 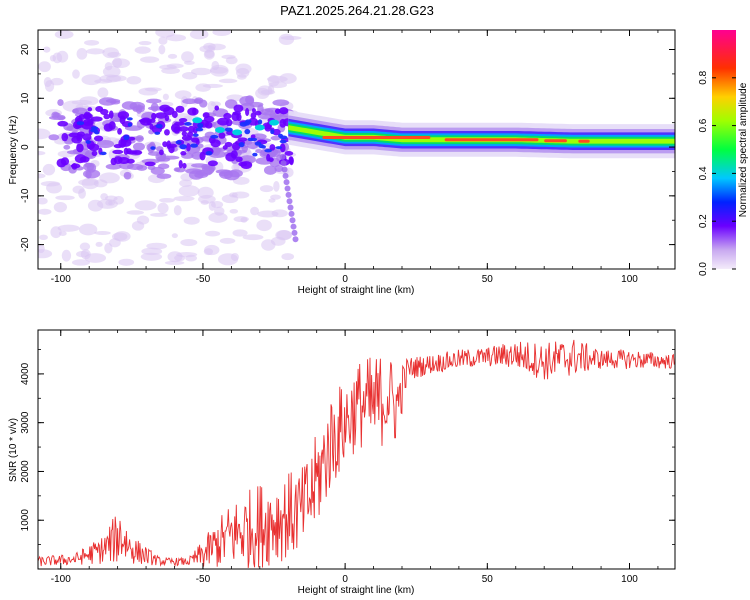 I want to click on ridge-hot, so click(x=491, y=140).